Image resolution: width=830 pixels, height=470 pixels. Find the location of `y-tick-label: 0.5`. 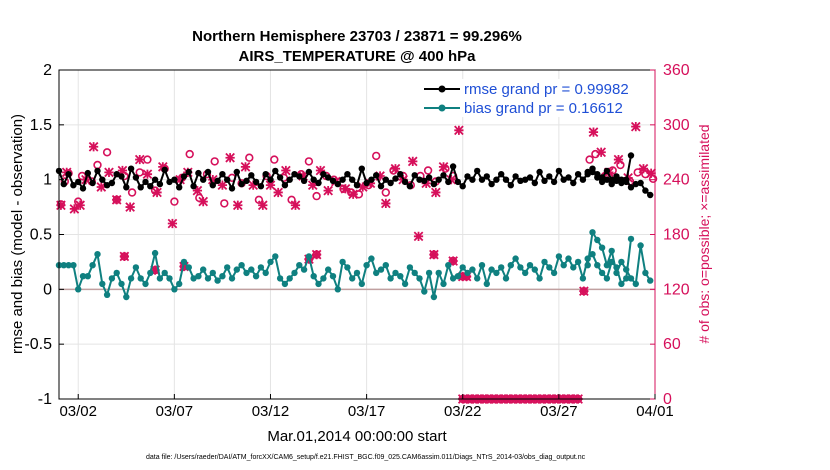

y-tick-label: 0.5 is located at coordinates (41, 235).